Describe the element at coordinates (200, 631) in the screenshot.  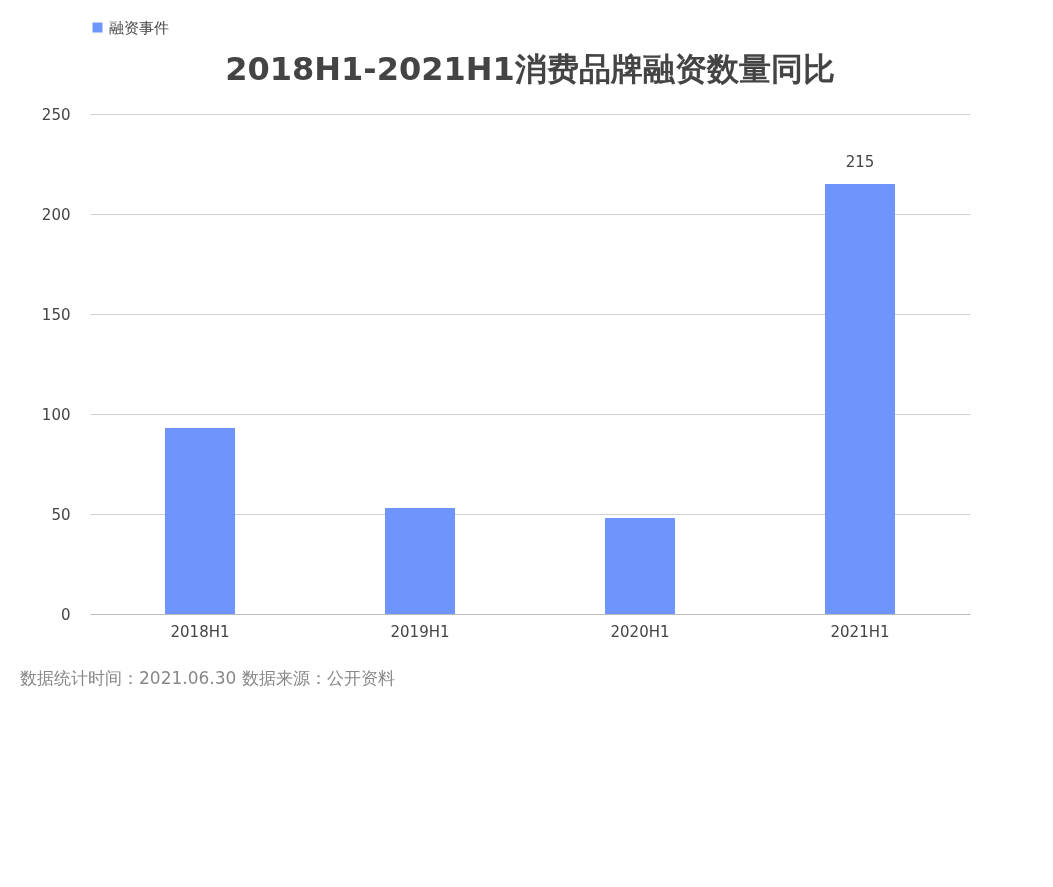
I see `x-tick-label: 2018H1` at that location.